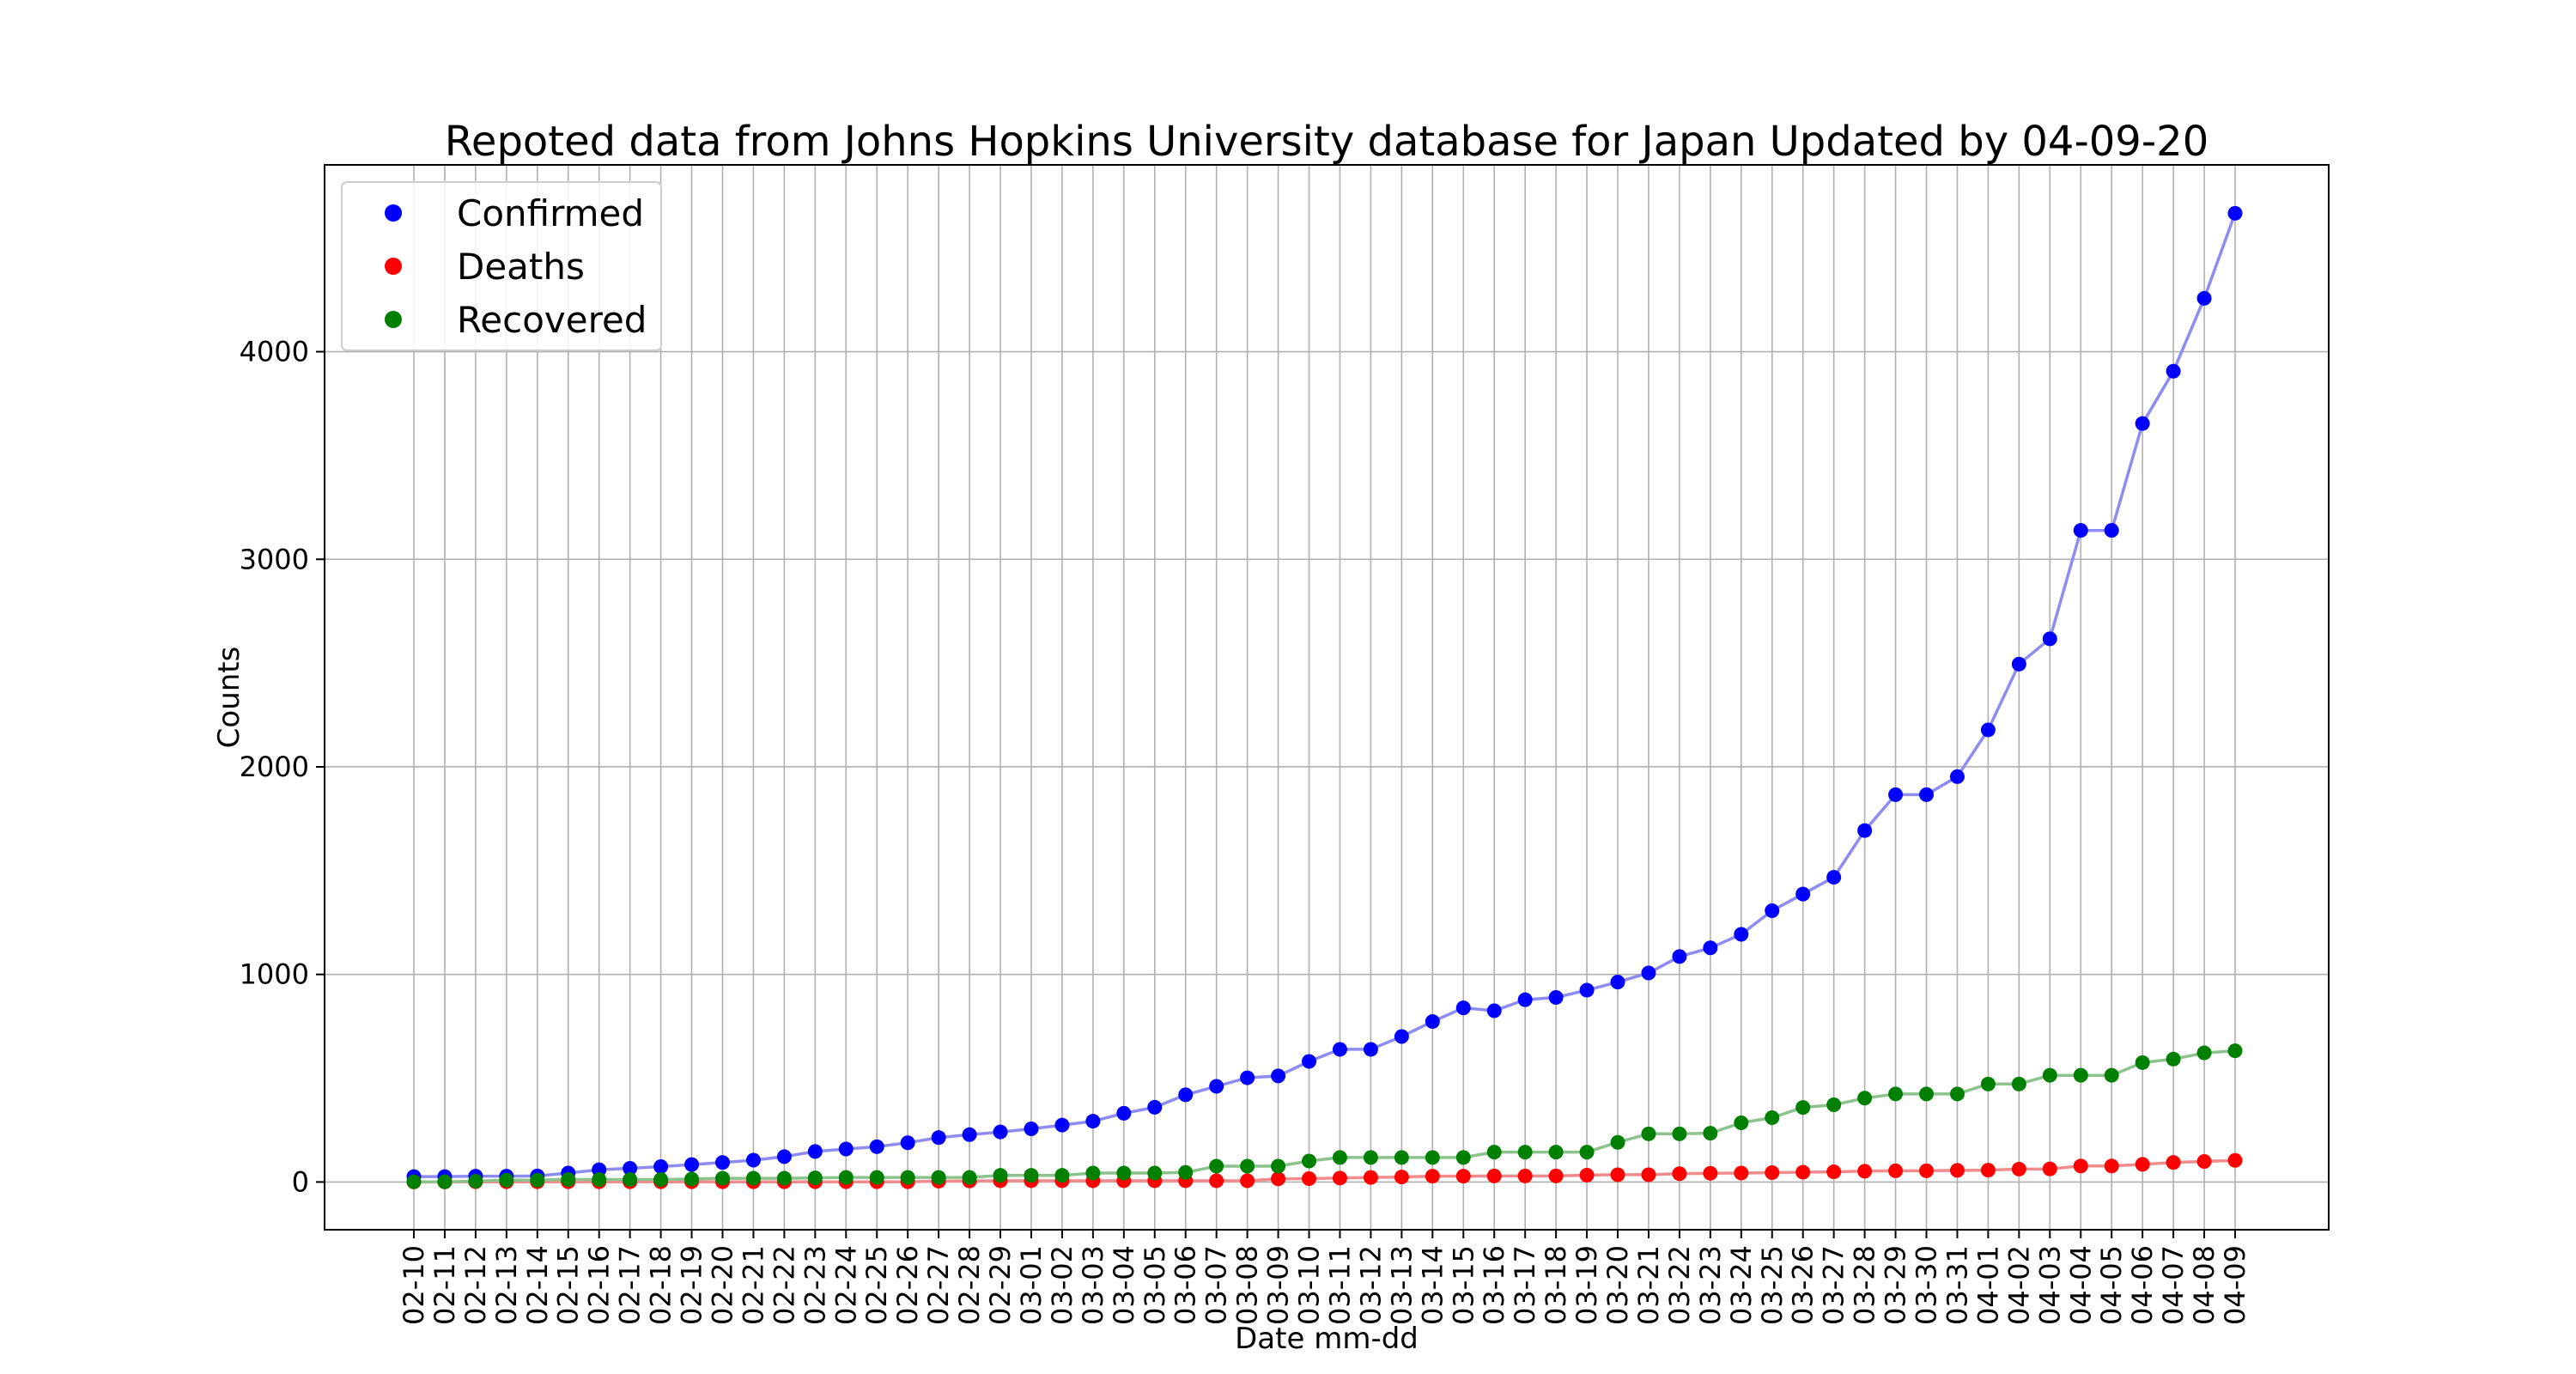 This screenshot has height=1374, width=2576. I want to click on x-tick-label: 03-19, so click(1587, 1285).